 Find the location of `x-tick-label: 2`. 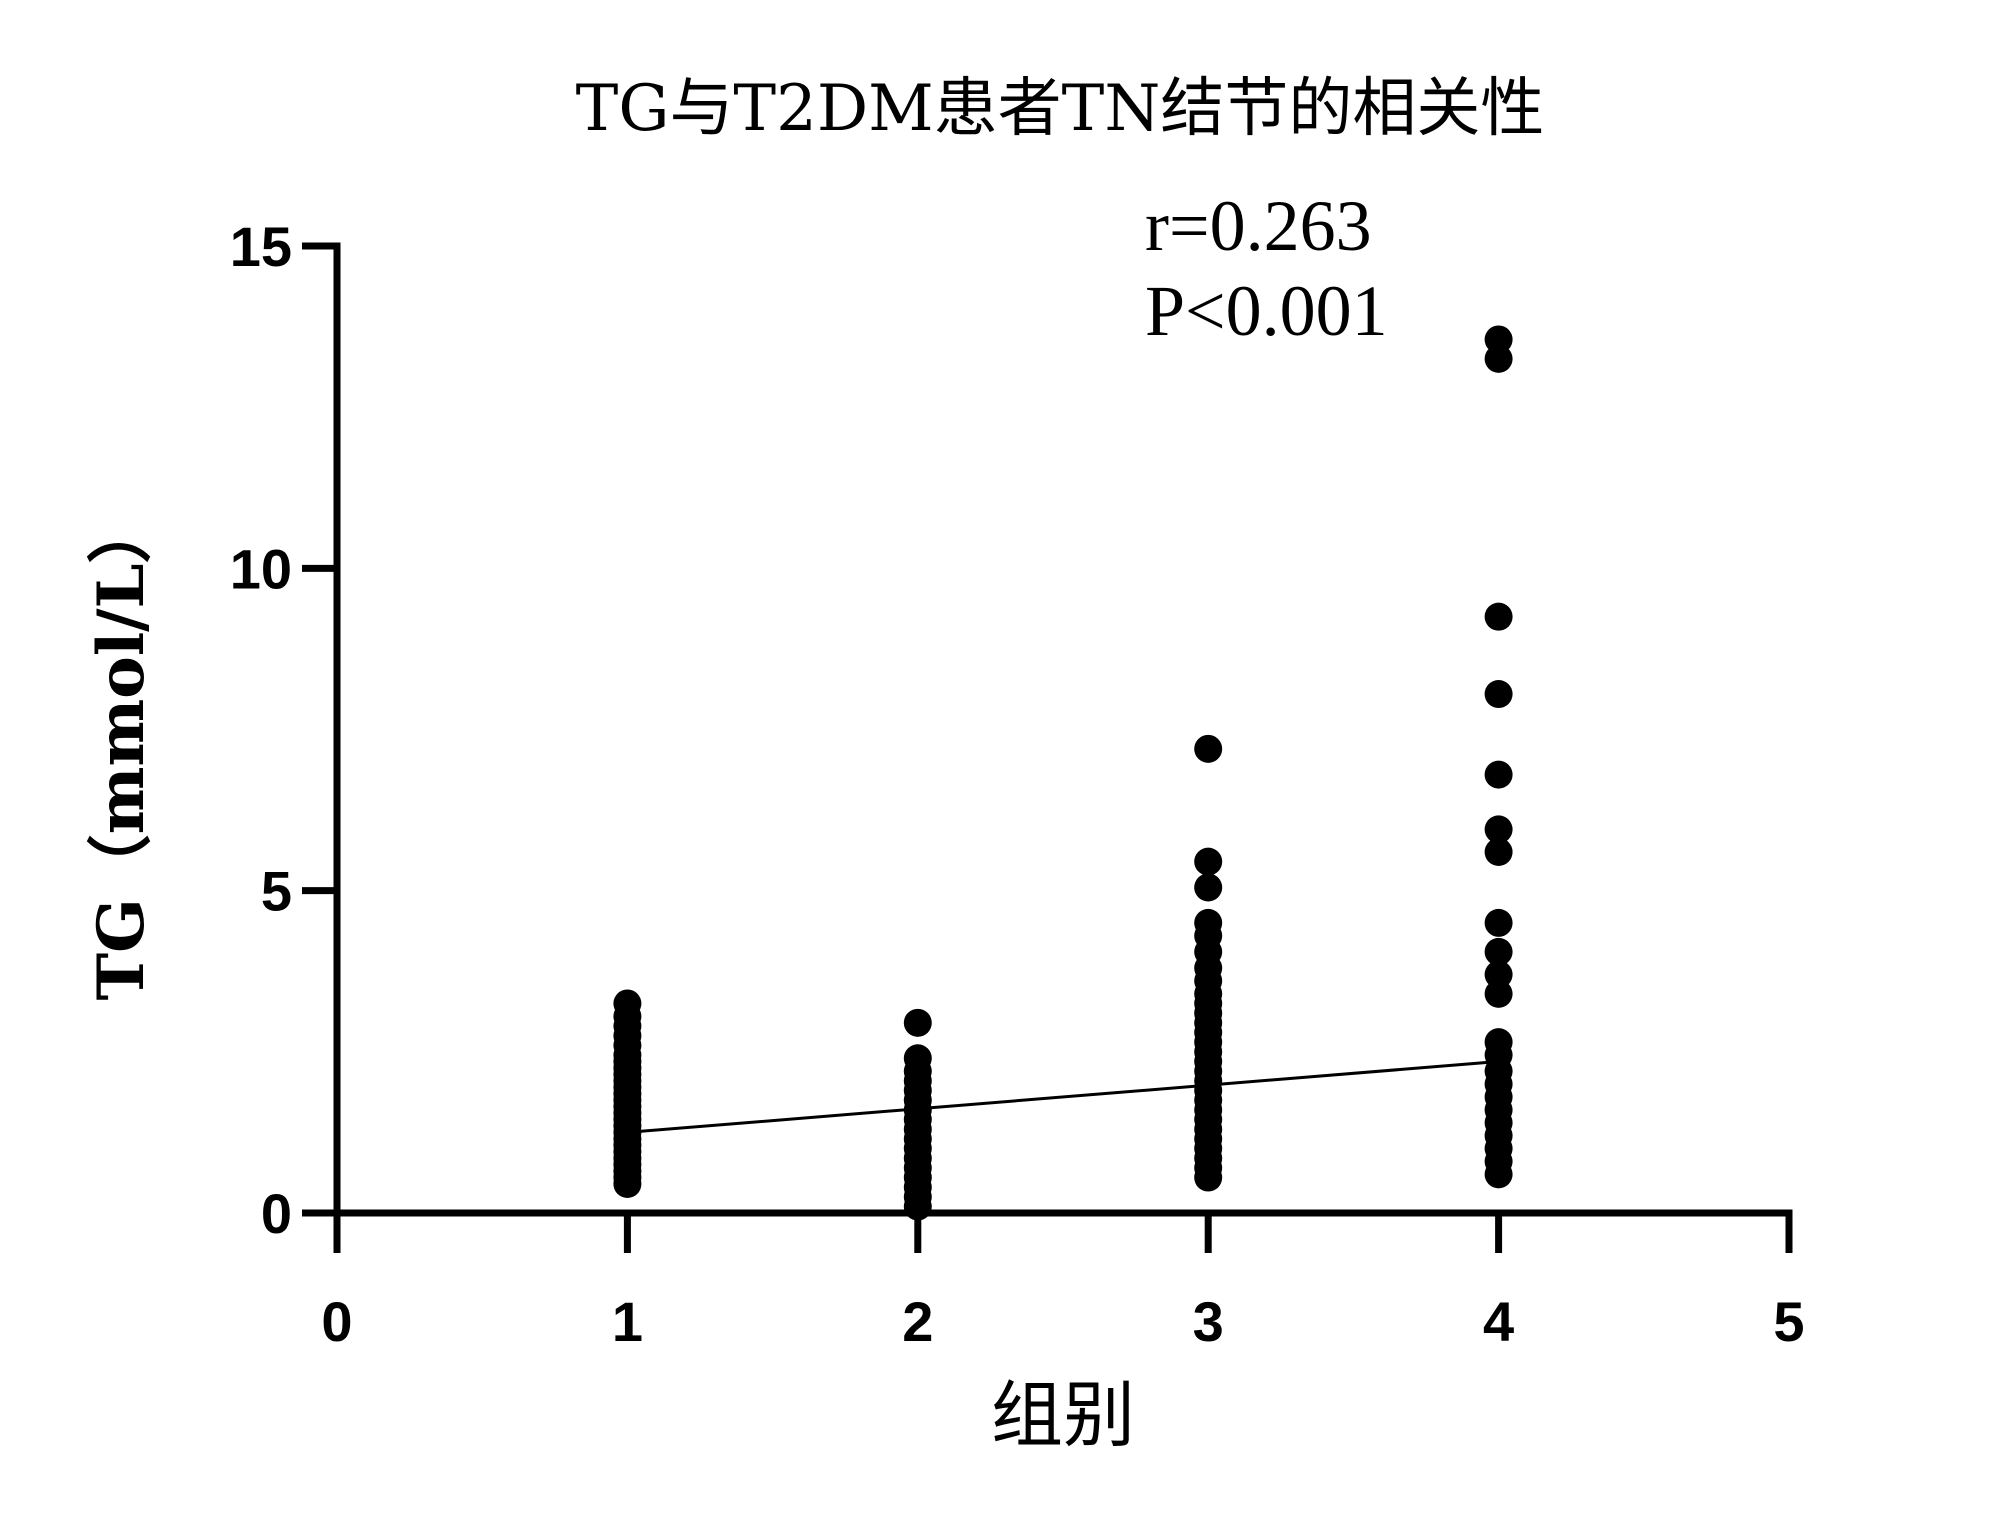

x-tick-label: 2 is located at coordinates (917, 1321).